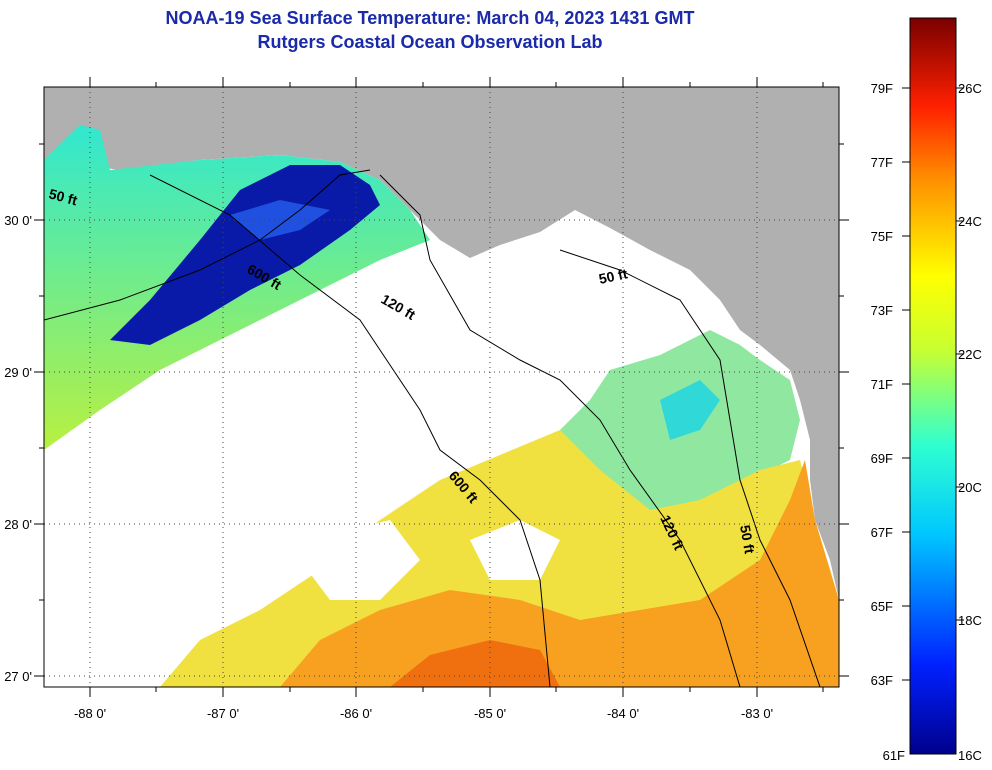 The image size is (992, 770). Describe the element at coordinates (690, 410) in the screenshot. I see `east-cool-patch` at that location.